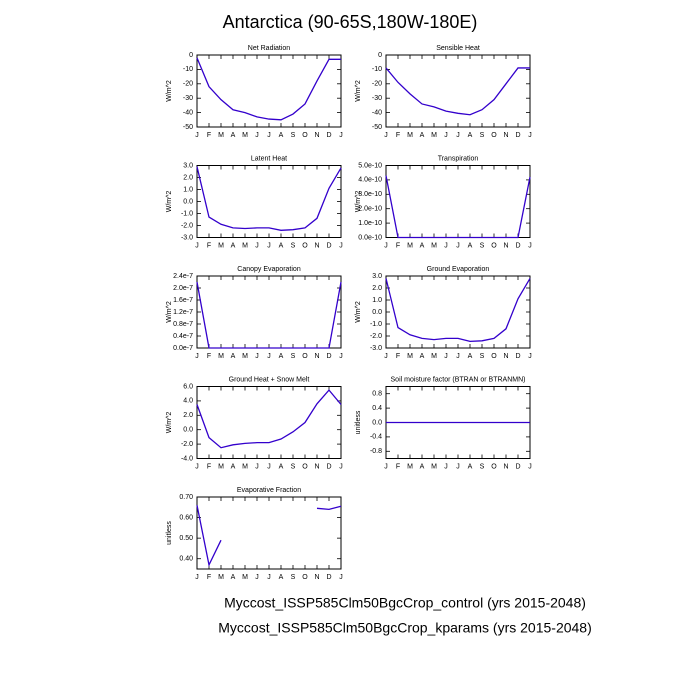 The width and height of the screenshot is (700, 700). I want to click on y-tick-label: -40, so click(188, 112).